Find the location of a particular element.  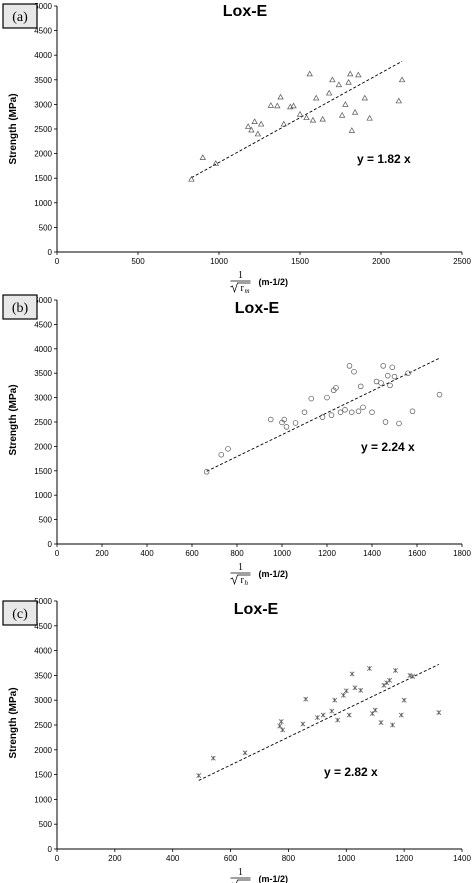

x-tick-label: 600 is located at coordinates (231, 858).